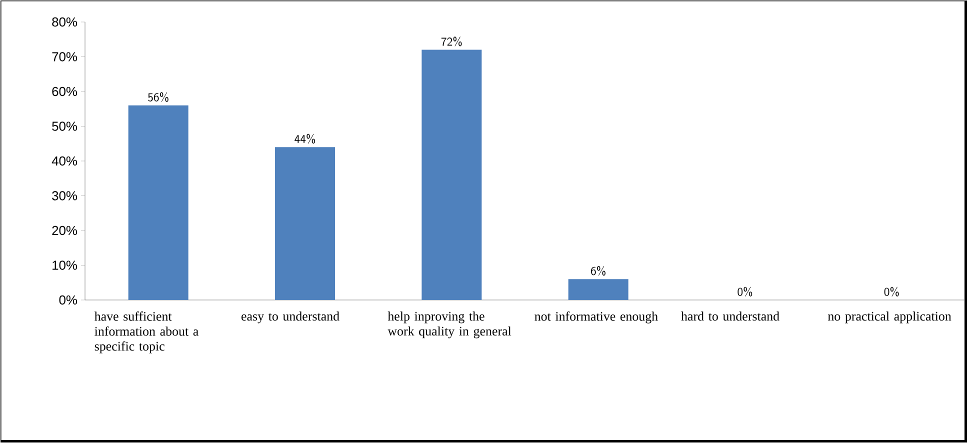  Describe the element at coordinates (65, 91) in the screenshot. I see `y-tick-label: 60%` at that location.